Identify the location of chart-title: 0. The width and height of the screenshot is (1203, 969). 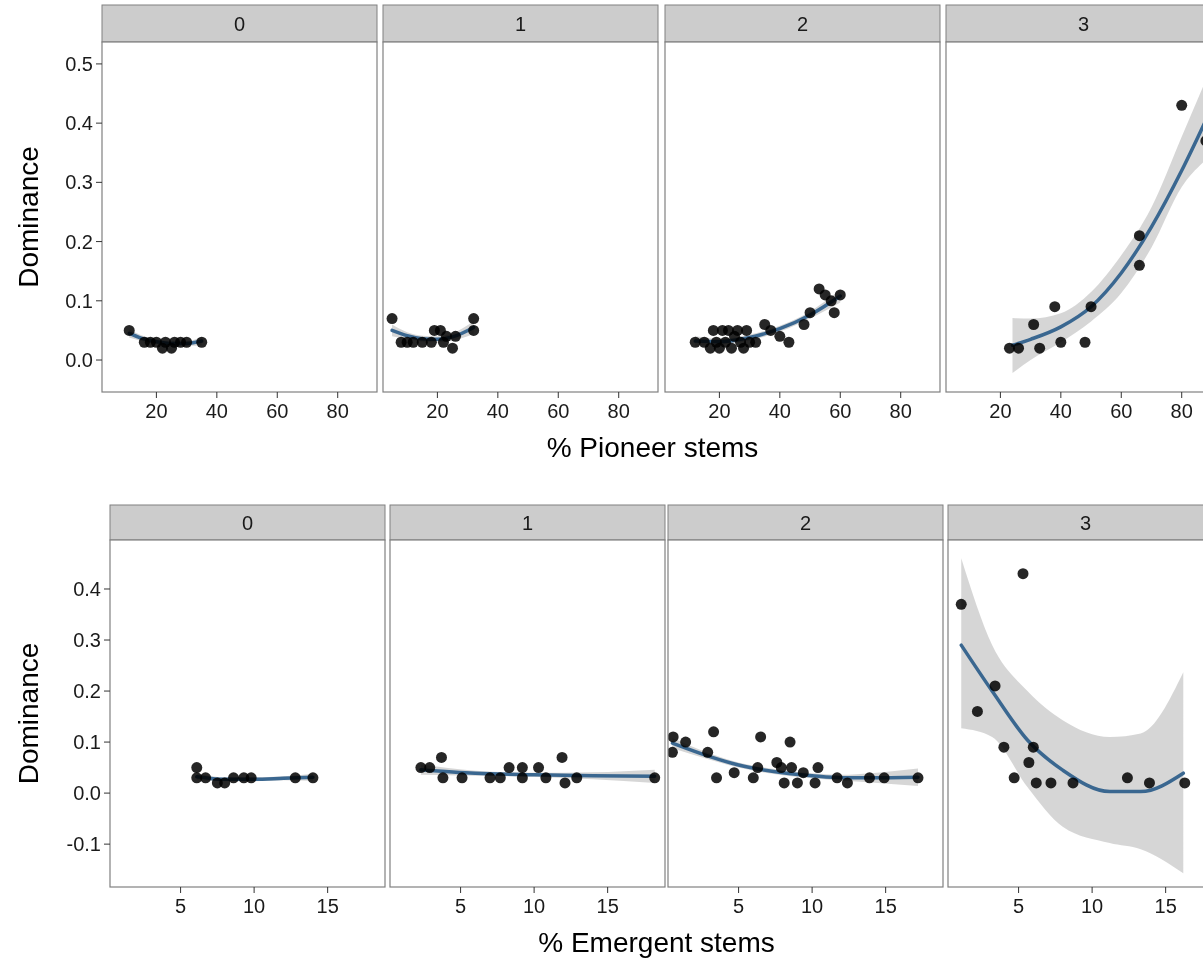
(247, 522).